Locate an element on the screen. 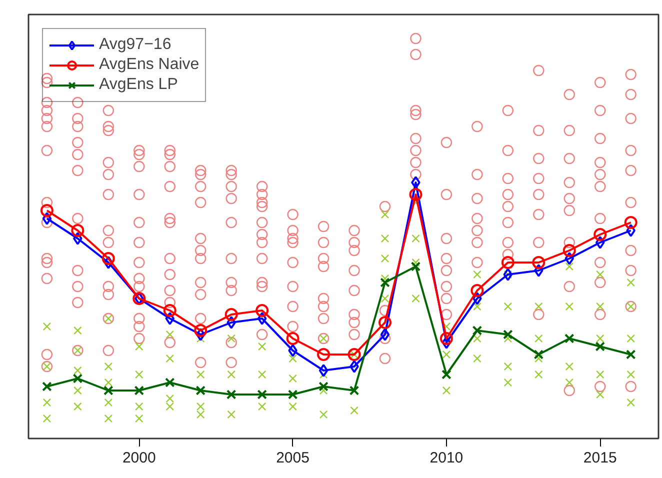 The height and width of the screenshot is (478, 662). x-tick-label: 2000 is located at coordinates (139, 458).